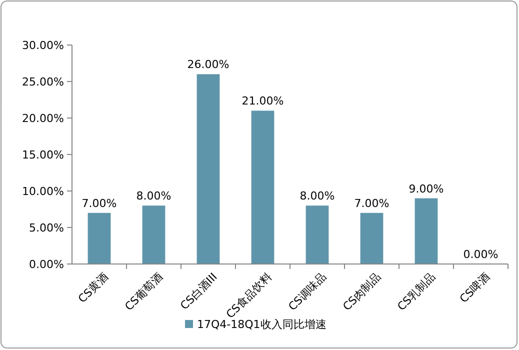  Describe the element at coordinates (46, 264) in the screenshot. I see `y-tick-label: 0.00%` at that location.